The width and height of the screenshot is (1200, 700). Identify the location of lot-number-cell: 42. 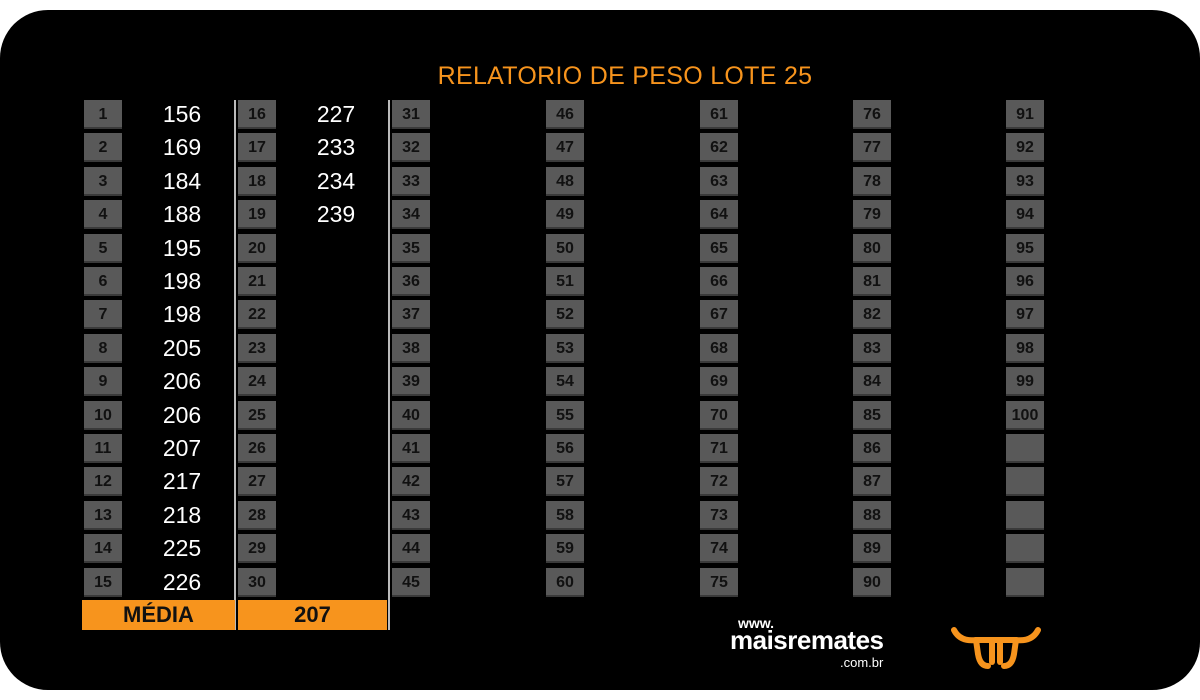
(411, 482).